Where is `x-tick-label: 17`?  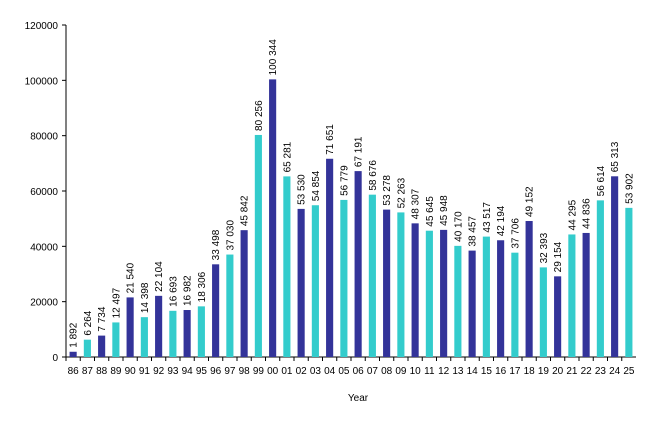
x-tick-label: 17 is located at coordinates (515, 371).